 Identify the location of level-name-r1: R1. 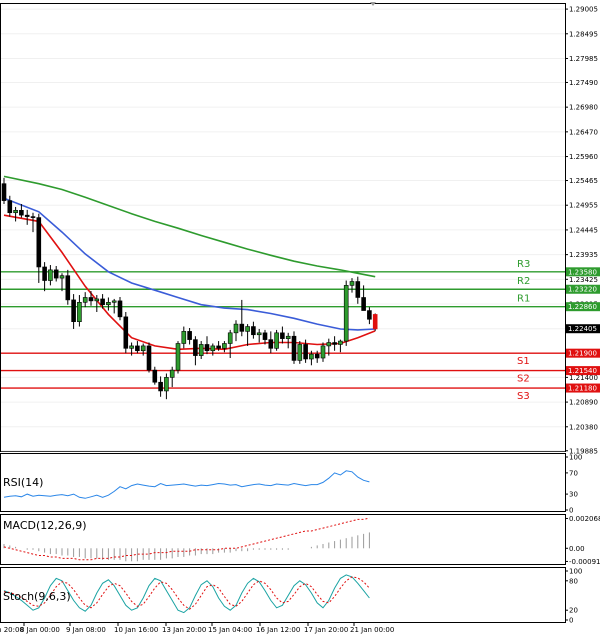
(523, 299).